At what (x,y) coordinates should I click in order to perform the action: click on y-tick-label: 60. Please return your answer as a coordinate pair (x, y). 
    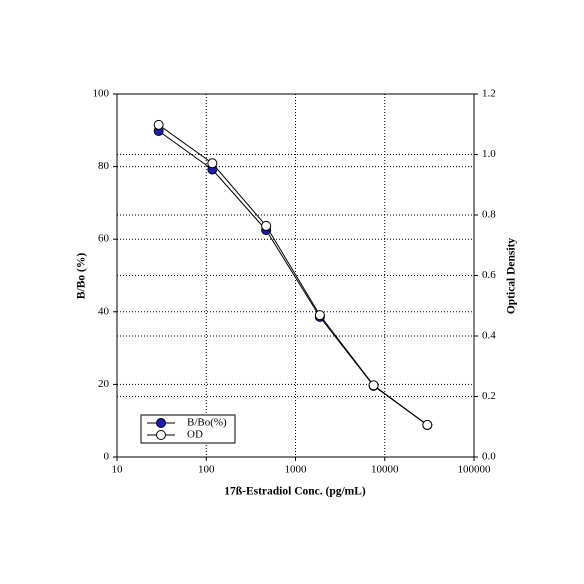
    Looking at the image, I should click on (104, 239).